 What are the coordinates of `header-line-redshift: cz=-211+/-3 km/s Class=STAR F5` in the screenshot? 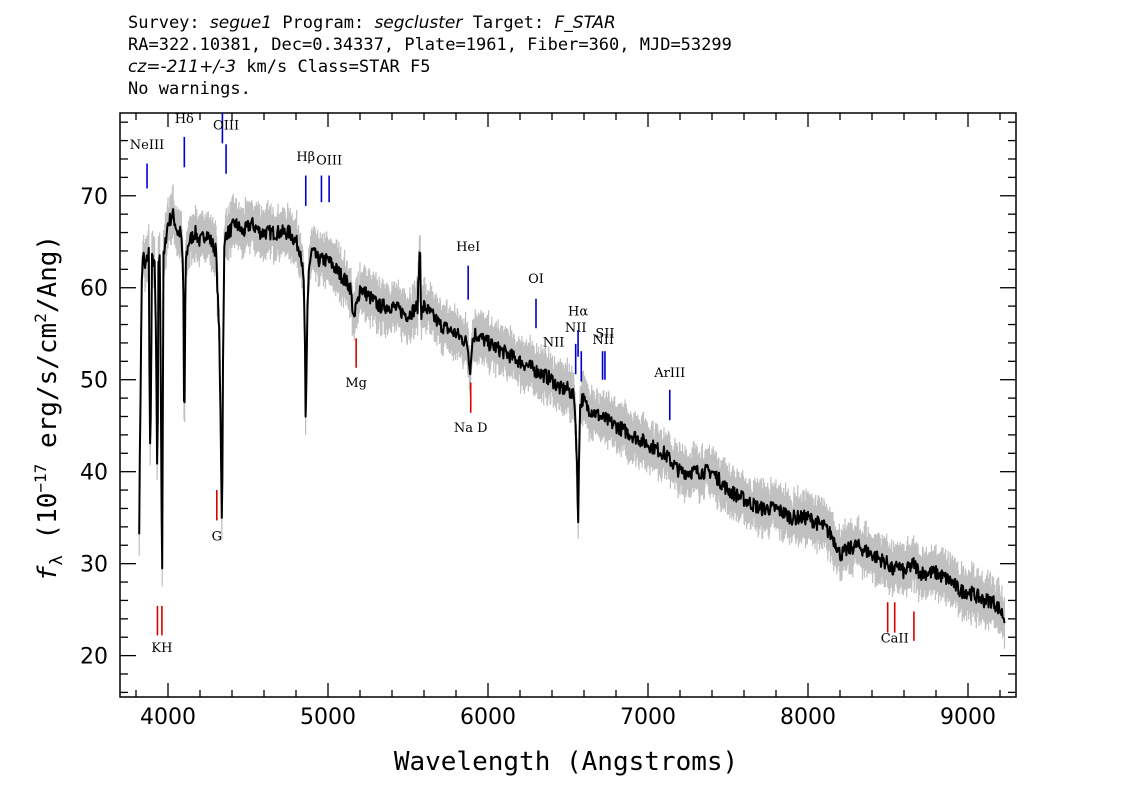 It's located at (430, 67).